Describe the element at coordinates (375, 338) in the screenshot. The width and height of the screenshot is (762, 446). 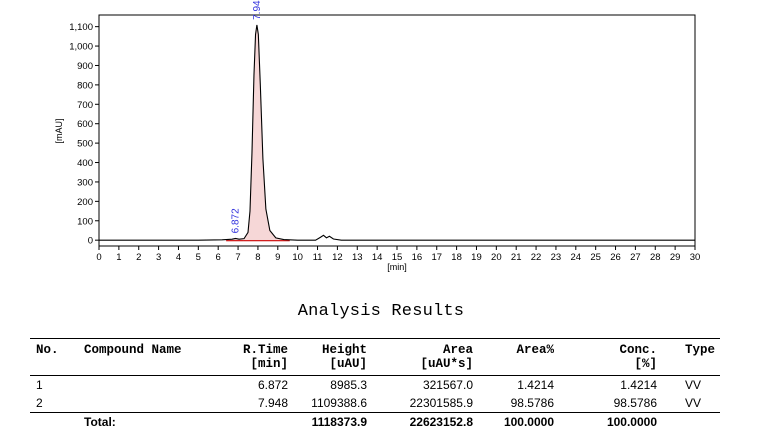
I see `table-top-rule` at that location.